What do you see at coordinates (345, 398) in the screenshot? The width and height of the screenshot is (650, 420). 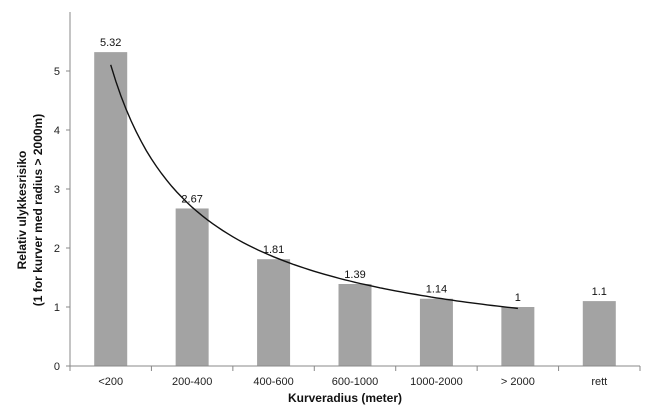 I see `x-axis-title: Kurveradius (meter)` at bounding box center [345, 398].